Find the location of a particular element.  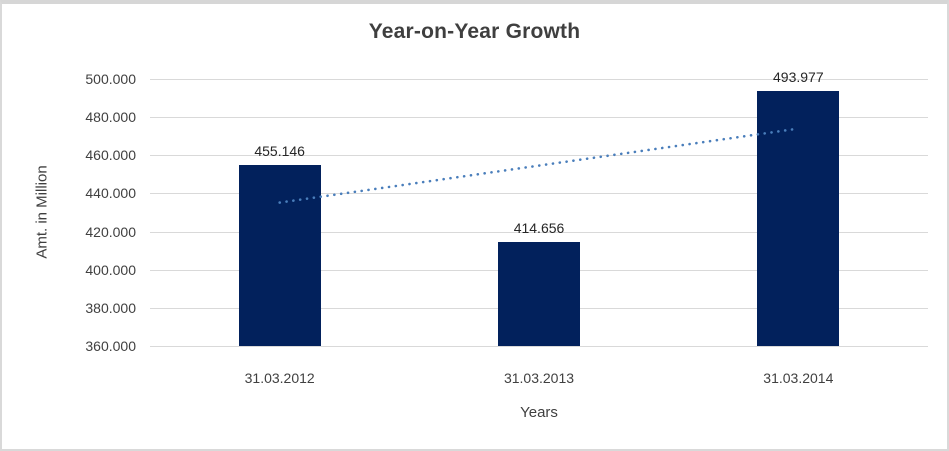

y-tick-label: 400.000 is located at coordinates (110, 269).